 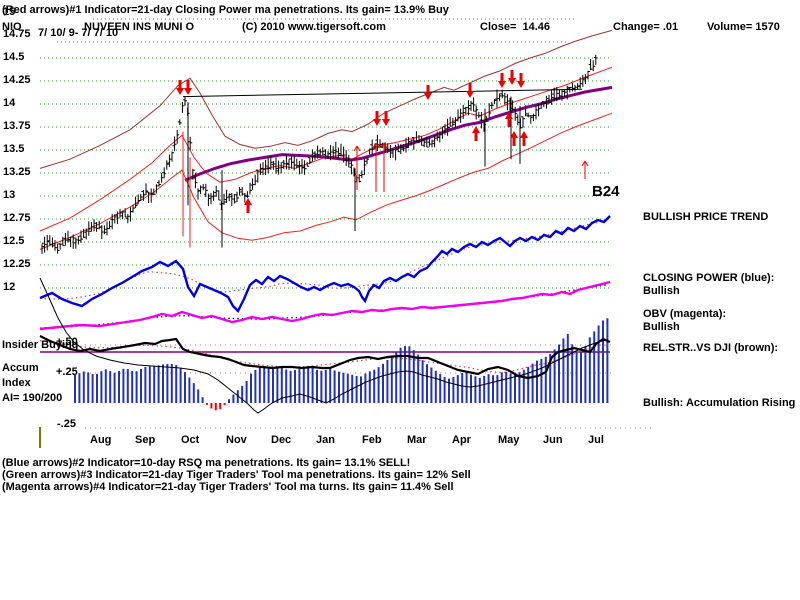 What do you see at coordinates (9, 103) in the screenshot?
I see `y-axis-label: 14` at bounding box center [9, 103].